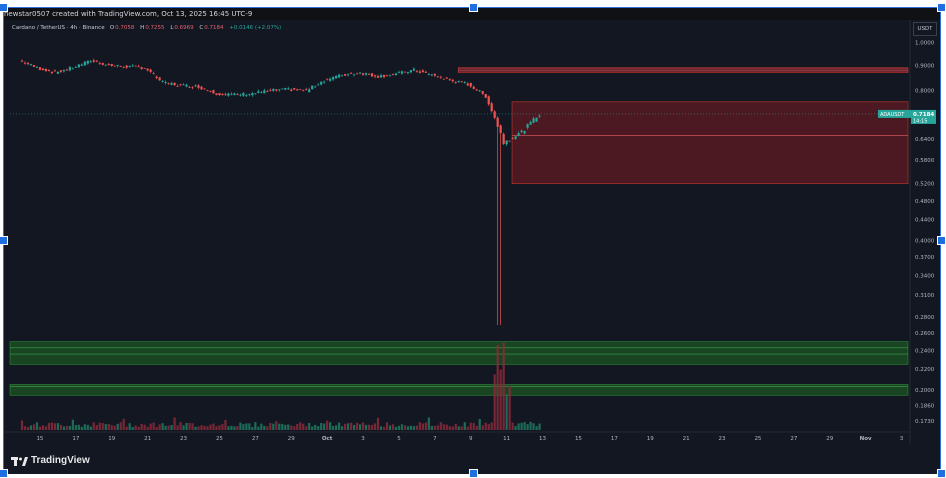  What do you see at coordinates (925, 351) in the screenshot?
I see `y-tick-label: 0.2400` at bounding box center [925, 351].